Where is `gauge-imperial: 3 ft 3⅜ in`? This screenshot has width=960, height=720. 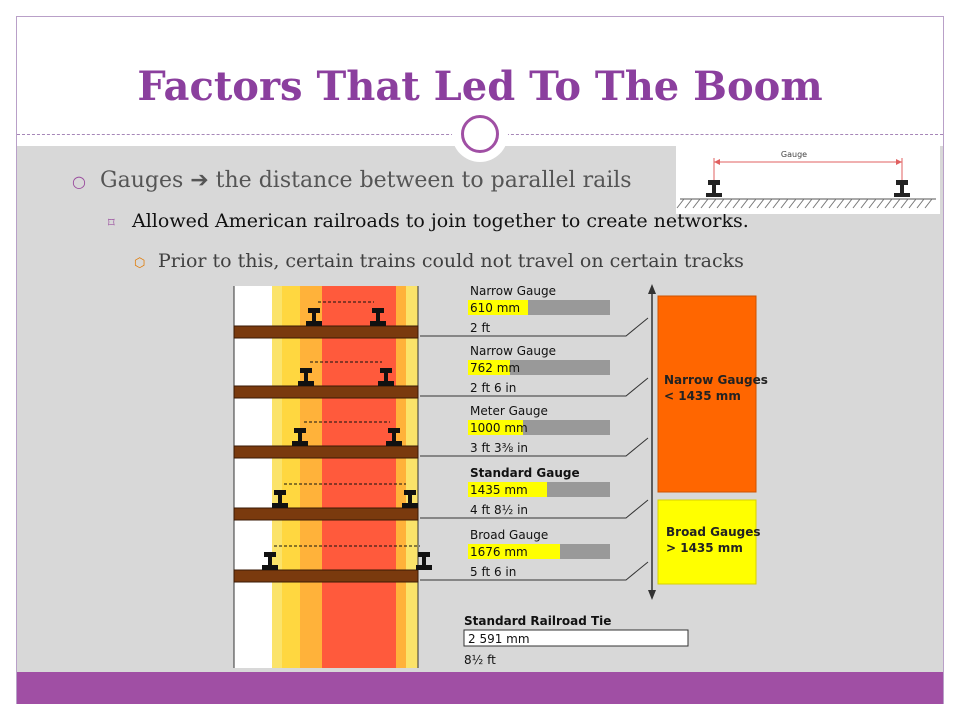 gauge-imperial: 3 ft 3⅜ in is located at coordinates (499, 448).